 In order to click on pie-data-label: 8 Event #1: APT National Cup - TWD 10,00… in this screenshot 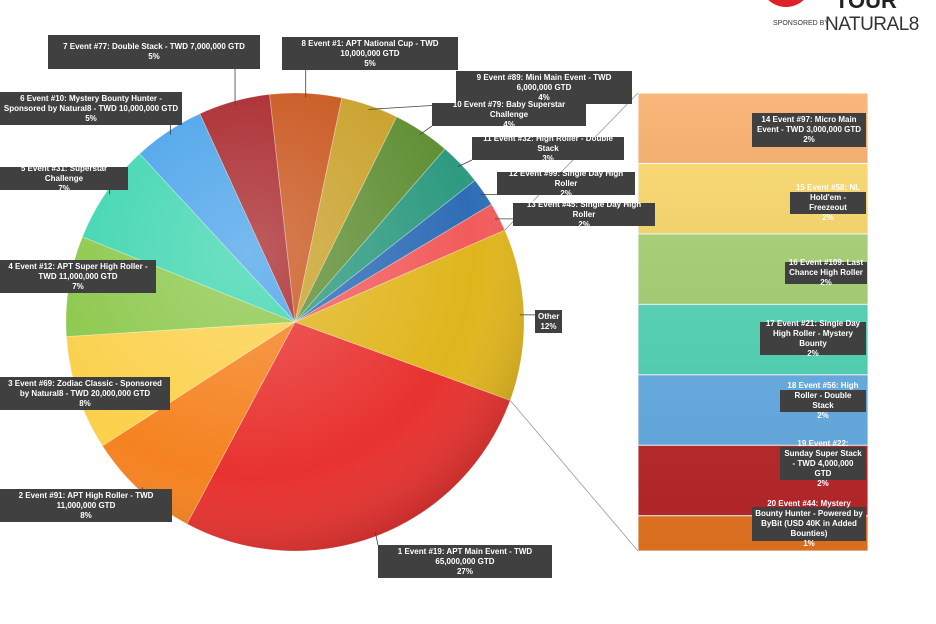, I will do `click(370, 53)`.